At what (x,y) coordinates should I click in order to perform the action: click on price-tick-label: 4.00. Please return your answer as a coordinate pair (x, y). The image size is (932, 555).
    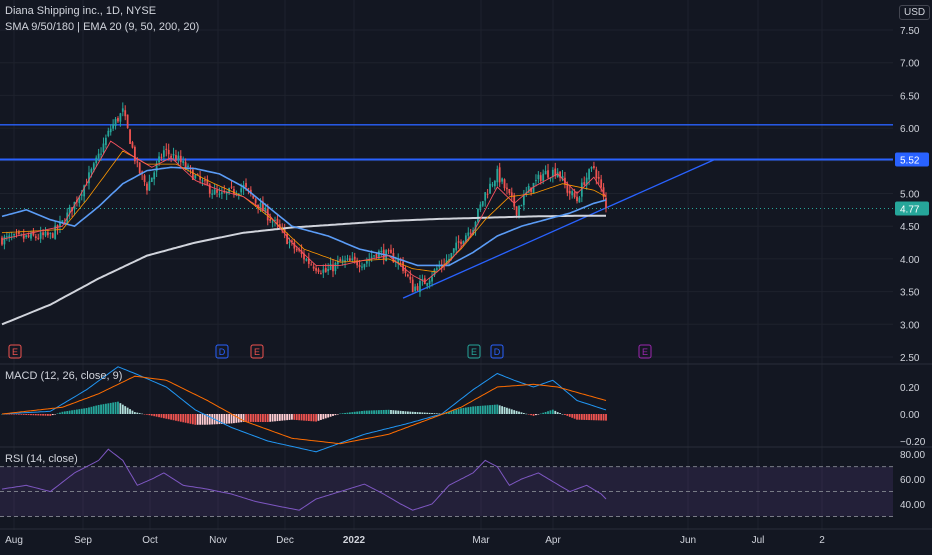
    Looking at the image, I should click on (910, 260).